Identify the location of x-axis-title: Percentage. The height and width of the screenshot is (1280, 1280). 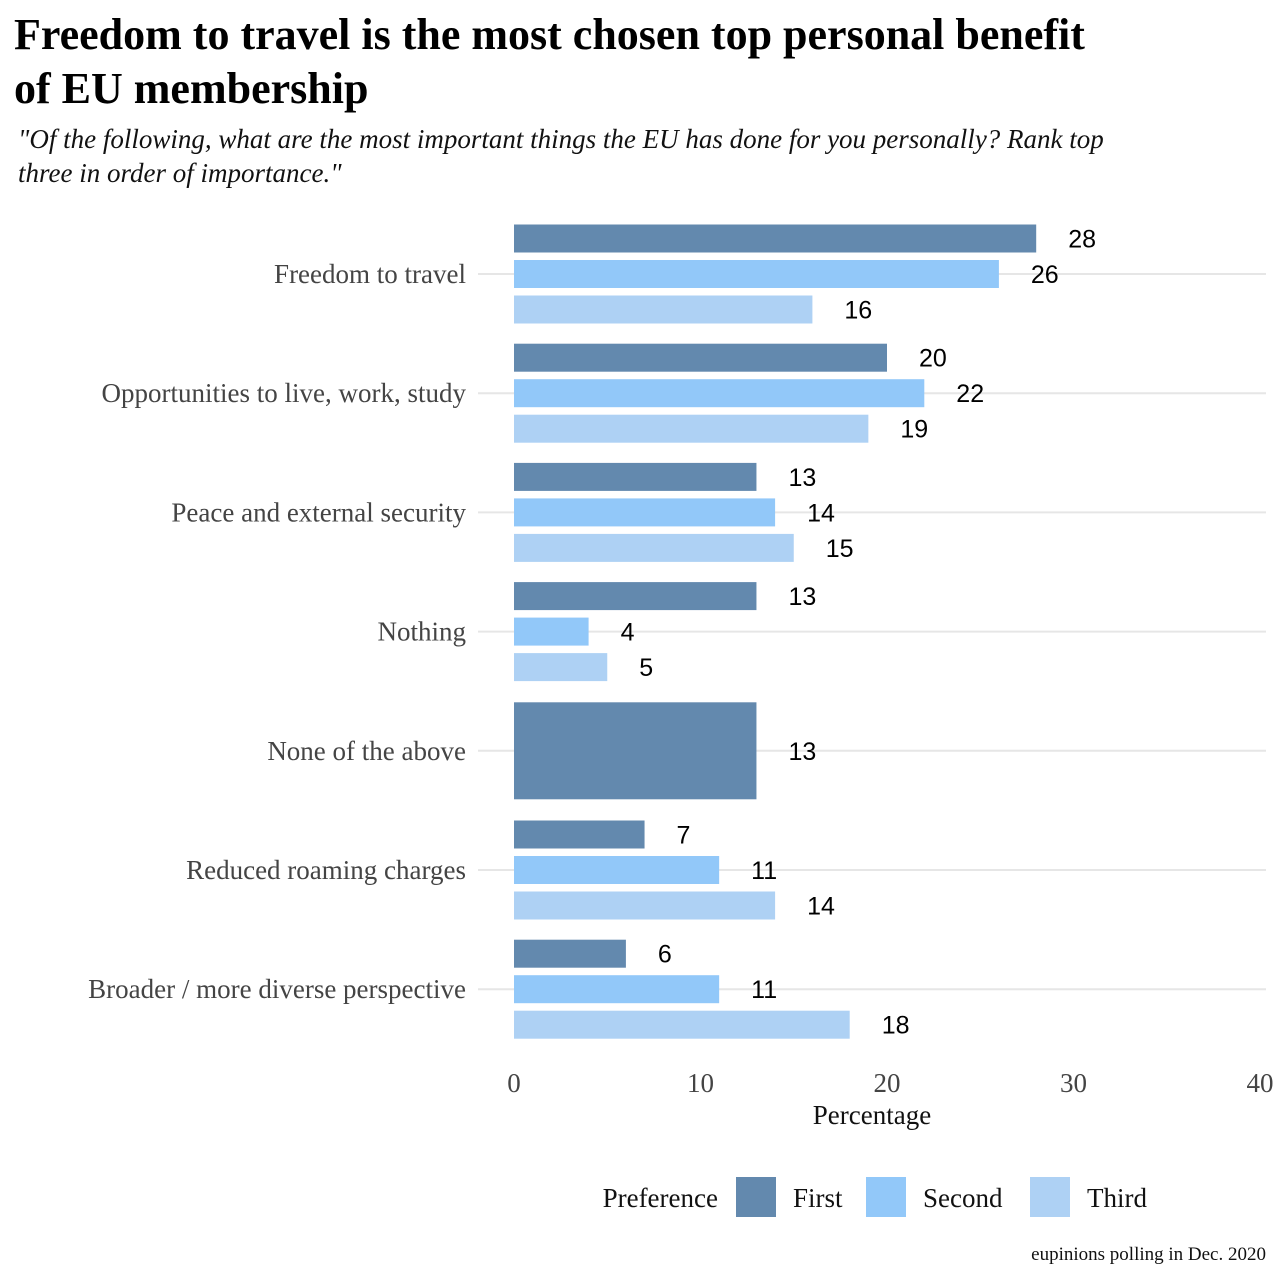
(872, 1115).